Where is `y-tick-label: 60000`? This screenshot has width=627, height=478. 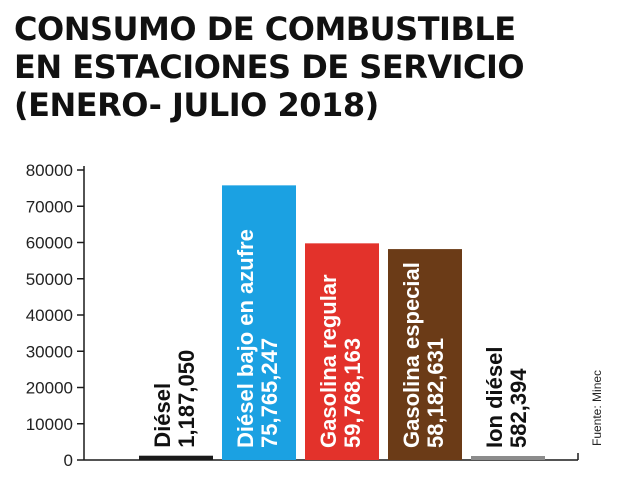 y-tick-label: 60000 is located at coordinates (49, 243).